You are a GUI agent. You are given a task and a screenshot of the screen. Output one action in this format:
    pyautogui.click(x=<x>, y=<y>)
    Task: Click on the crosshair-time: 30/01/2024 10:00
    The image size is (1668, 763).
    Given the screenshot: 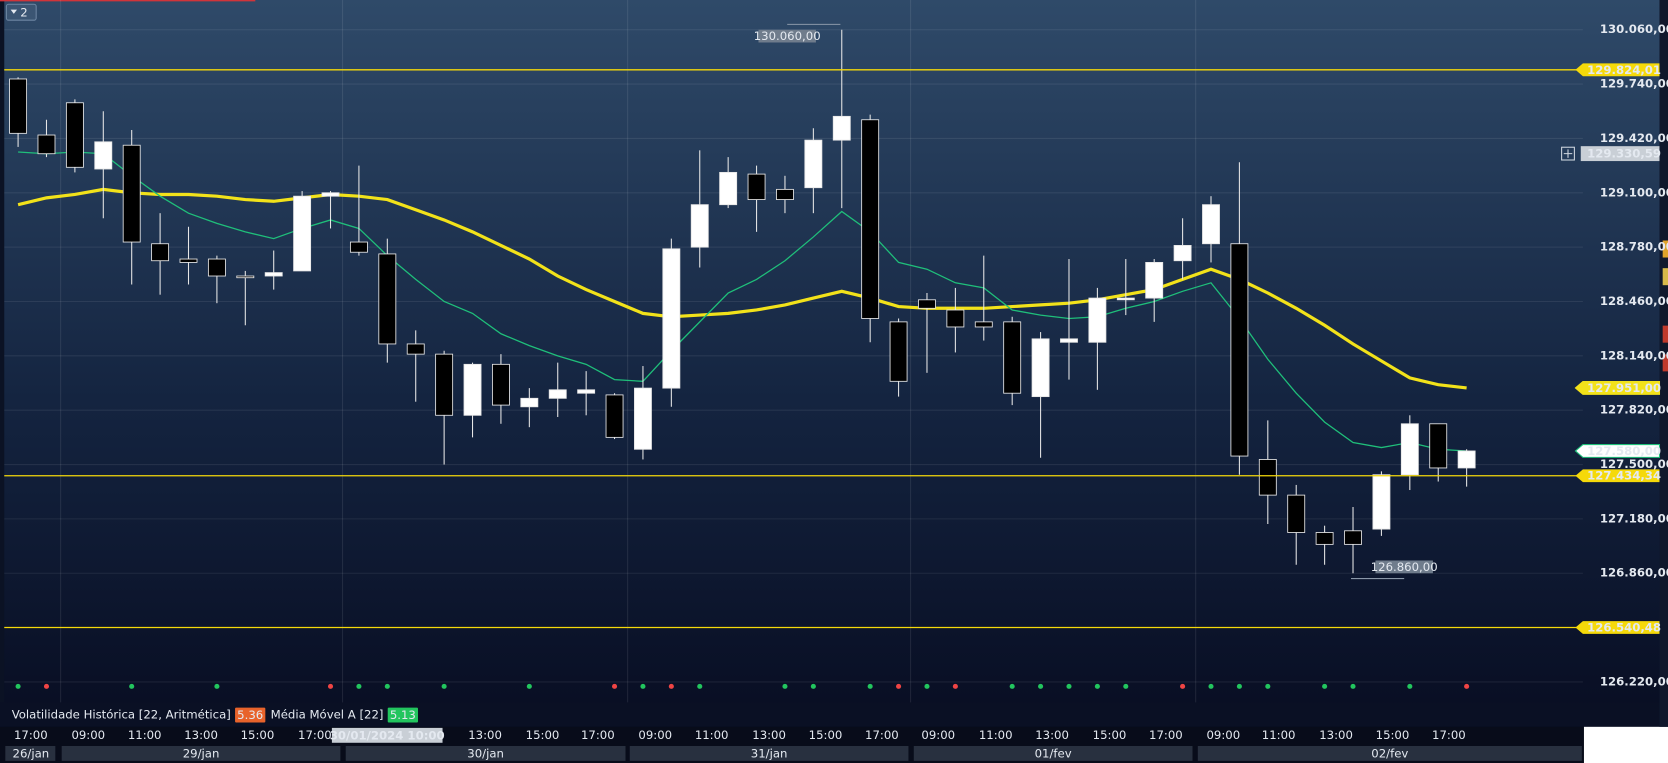 What is the action you would take?
    pyautogui.click(x=387, y=735)
    